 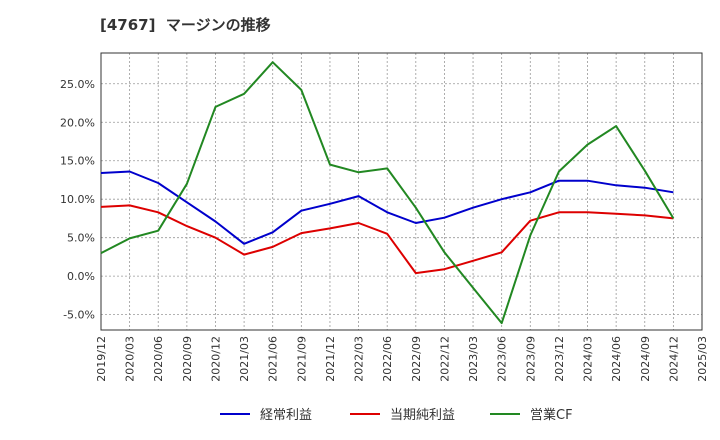 I want to click on x-tick-label: 2021/03, so click(x=244, y=359).